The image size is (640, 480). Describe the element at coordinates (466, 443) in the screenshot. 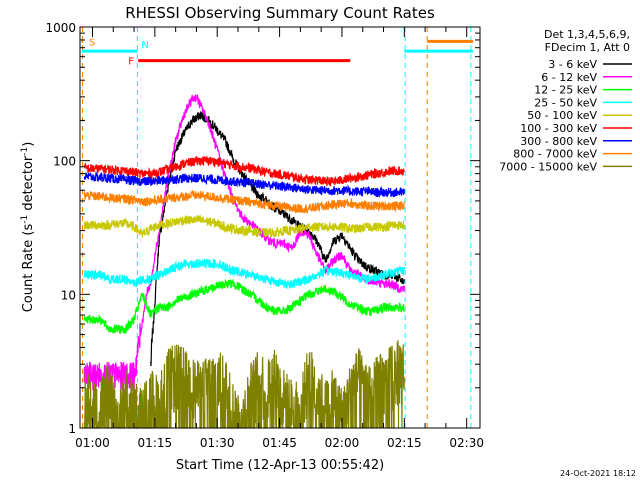

I see `x-tick-label: 02:30` at that location.